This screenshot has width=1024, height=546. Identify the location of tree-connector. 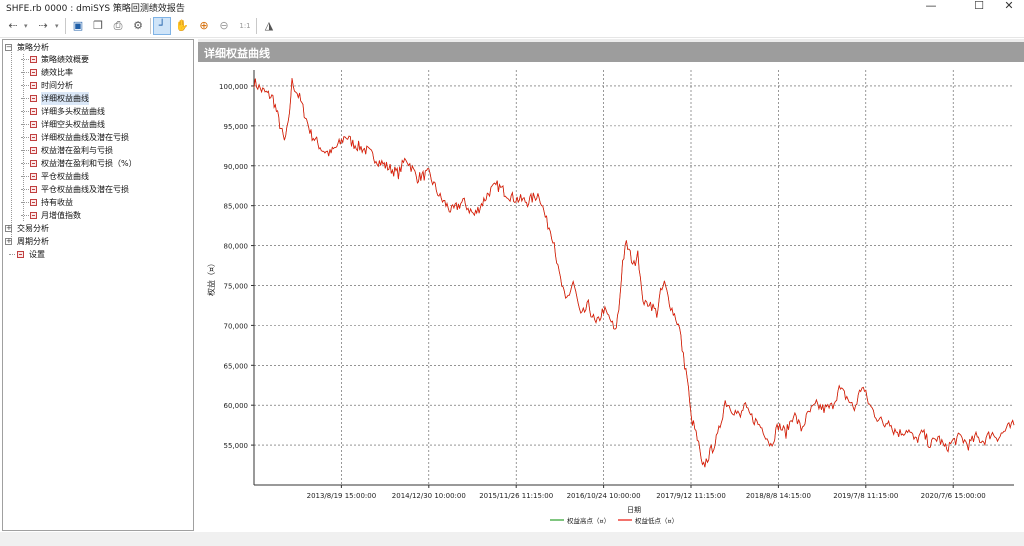
(11, 147).